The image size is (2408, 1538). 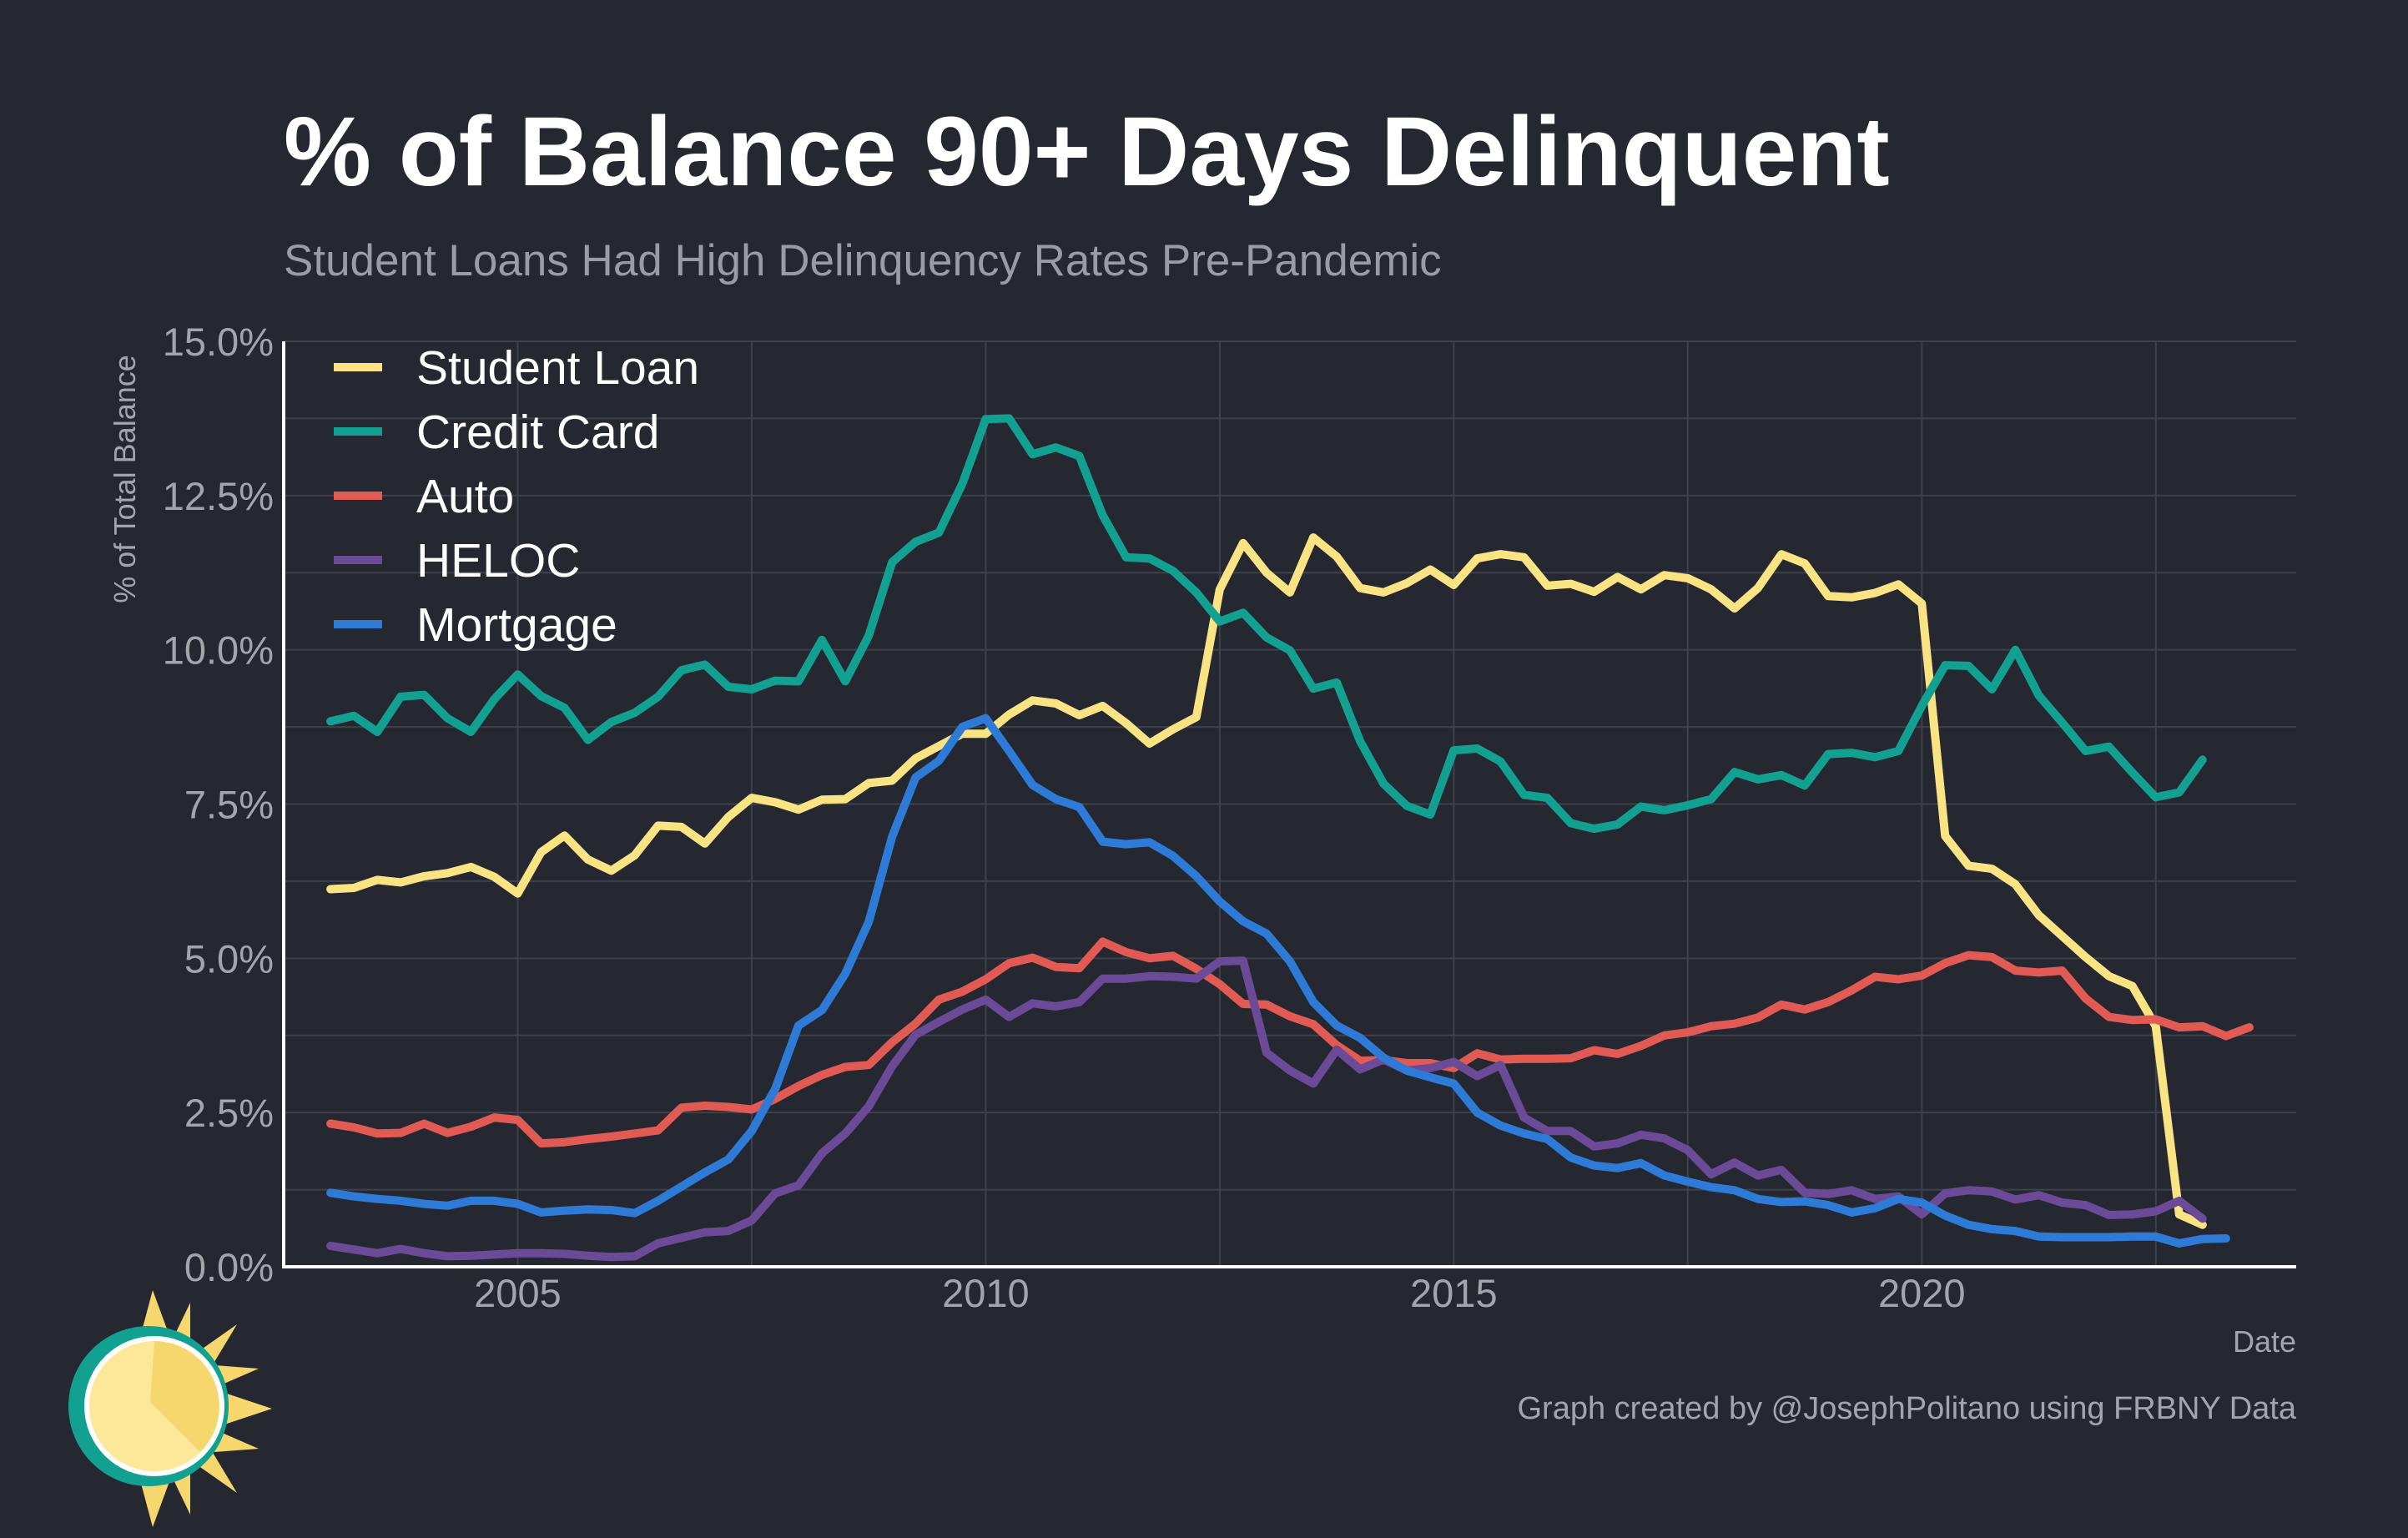 I want to click on x-tick-label: 2010, so click(x=986, y=1293).